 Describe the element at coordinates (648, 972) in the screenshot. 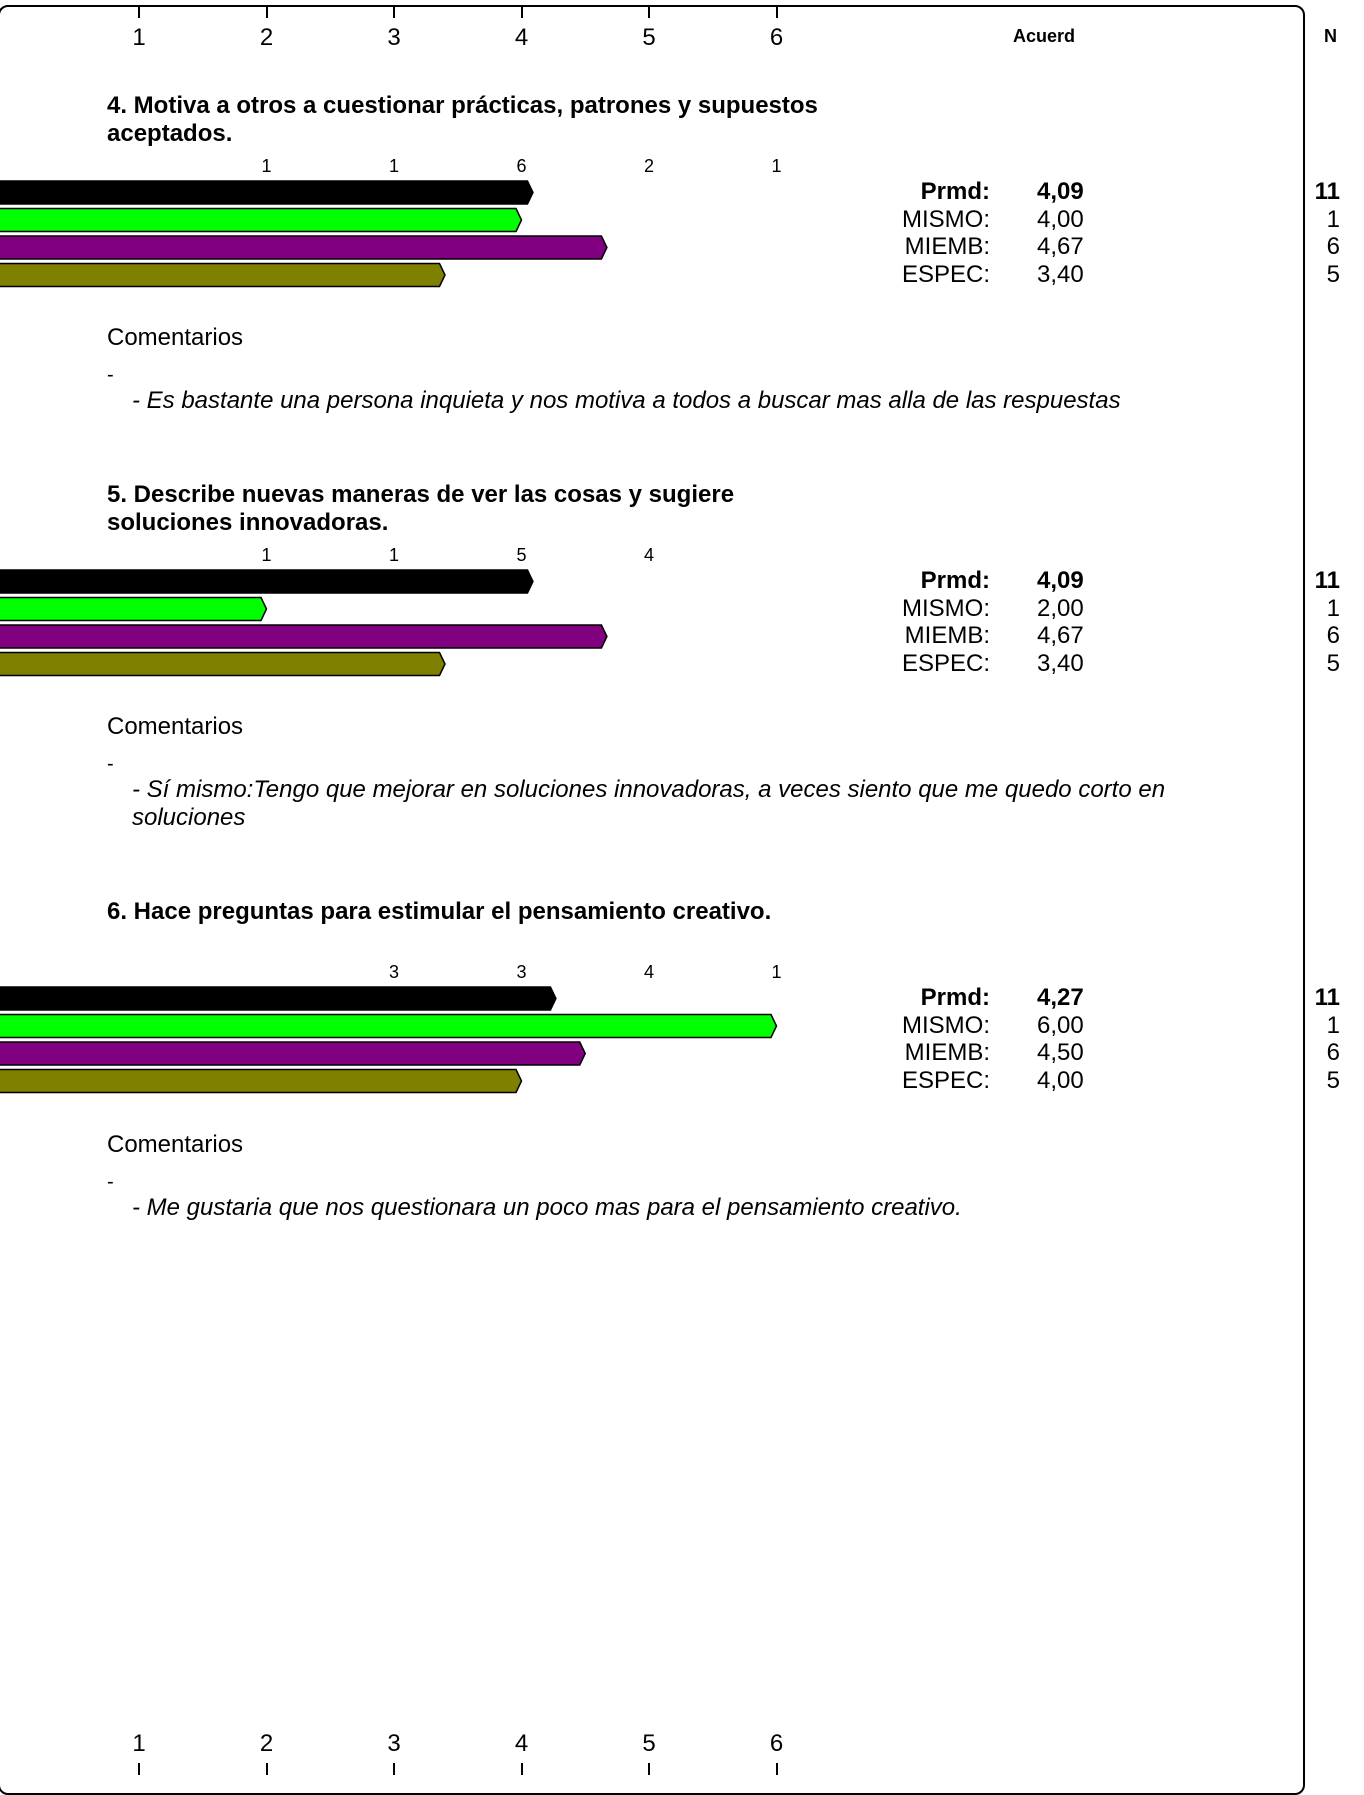

I see `response-count: 4` at that location.